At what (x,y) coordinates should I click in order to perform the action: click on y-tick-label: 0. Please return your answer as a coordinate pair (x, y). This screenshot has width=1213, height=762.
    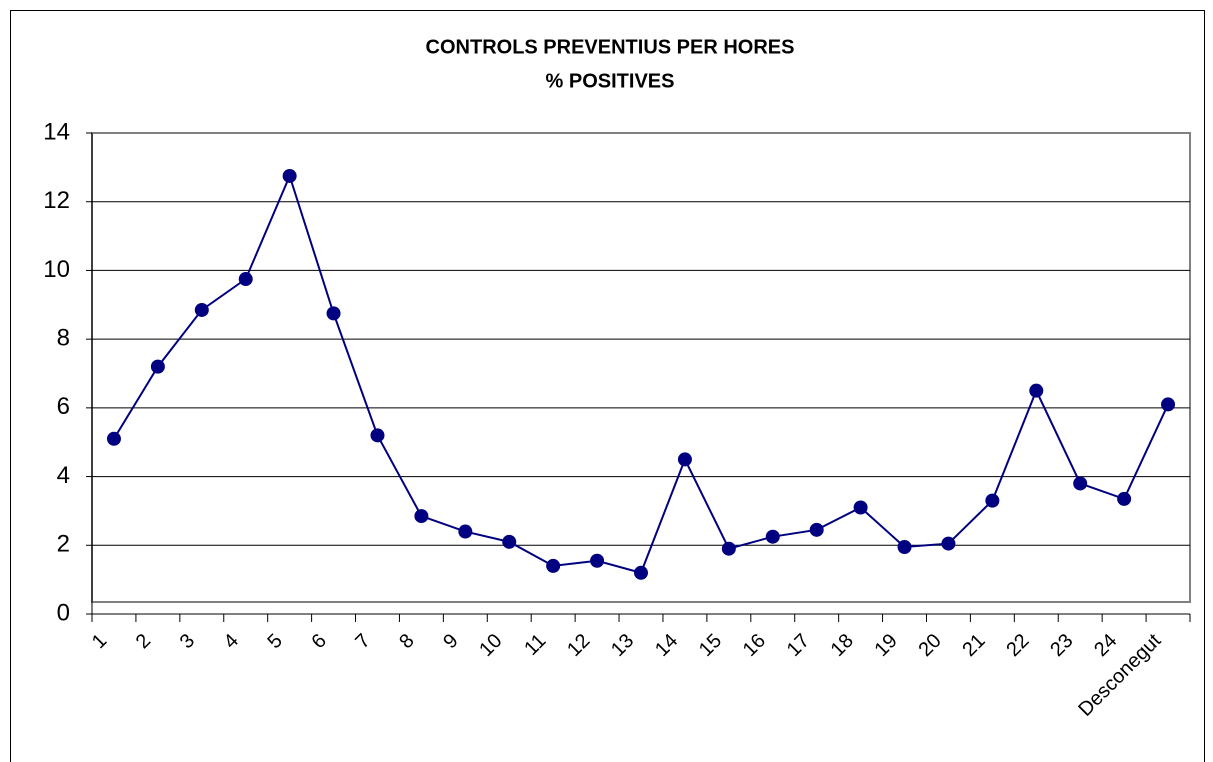
    Looking at the image, I should click on (63, 612).